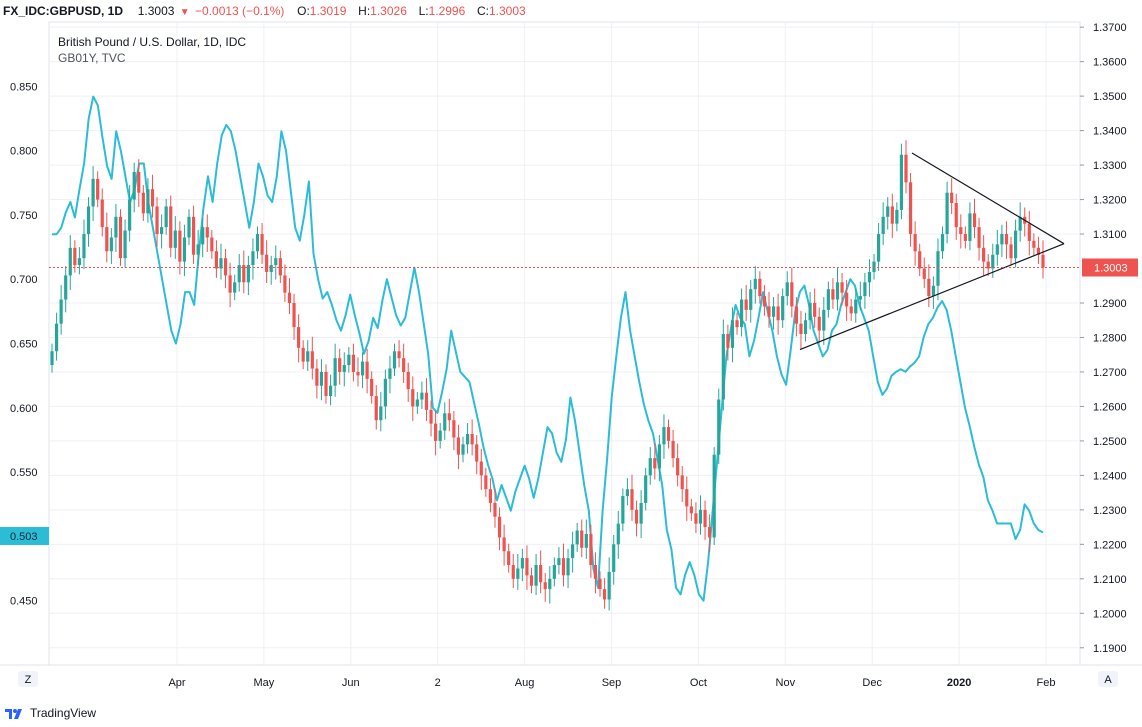 This screenshot has width=1142, height=727. What do you see at coordinates (28, 679) in the screenshot?
I see `auto-scale-left-button` at bounding box center [28, 679].